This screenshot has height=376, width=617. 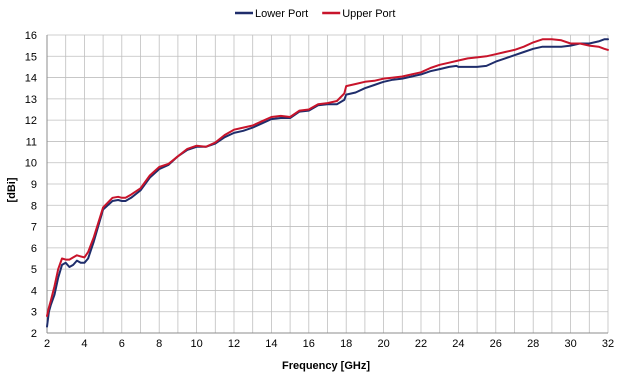 What do you see at coordinates (309, 344) in the screenshot?
I see `x-tick-label: 16` at bounding box center [309, 344].